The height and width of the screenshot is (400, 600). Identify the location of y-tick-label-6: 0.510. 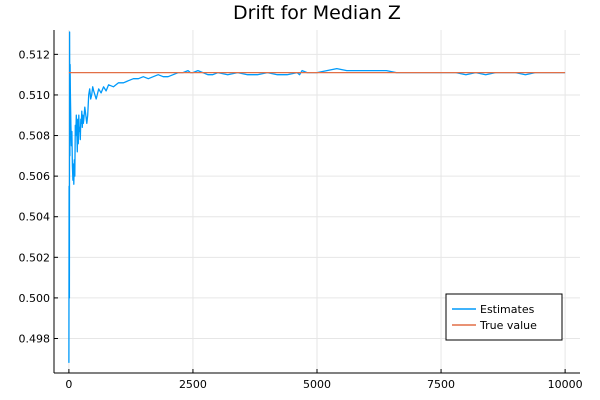
(35, 95).